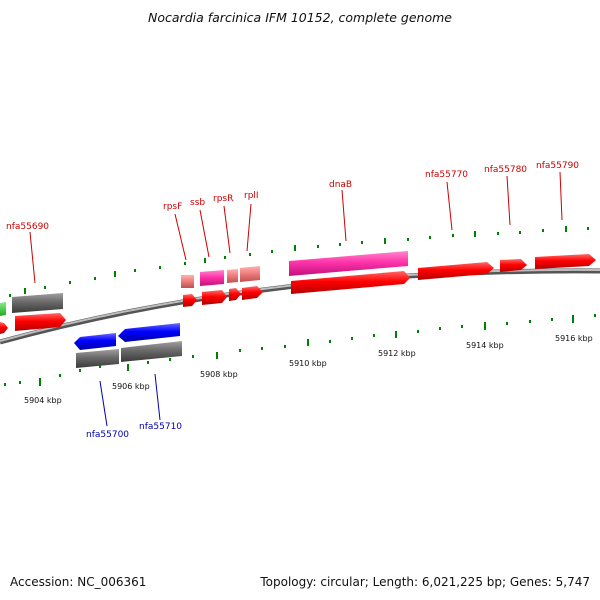  What do you see at coordinates (43, 400) in the screenshot?
I see `axis-label-5904: 5904 kbp` at bounding box center [43, 400].